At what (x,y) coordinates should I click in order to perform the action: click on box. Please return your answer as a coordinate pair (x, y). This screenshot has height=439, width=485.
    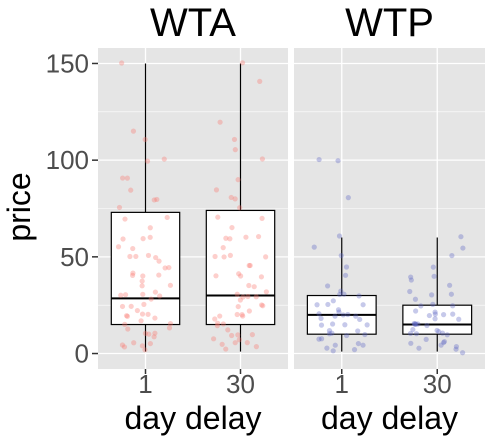
    Looking at the image, I should click on (240, 267).